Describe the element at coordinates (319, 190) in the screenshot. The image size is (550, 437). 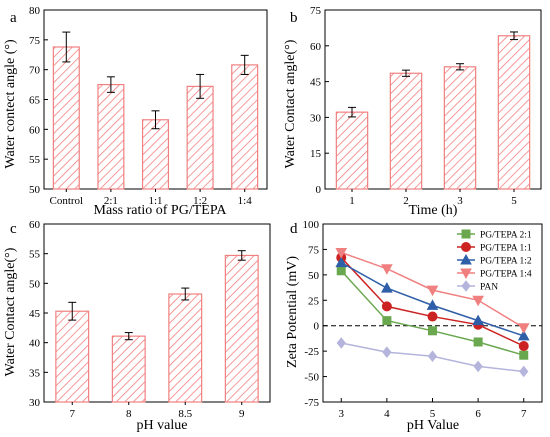
I see `panel-b-ytick-label: 0` at that location.